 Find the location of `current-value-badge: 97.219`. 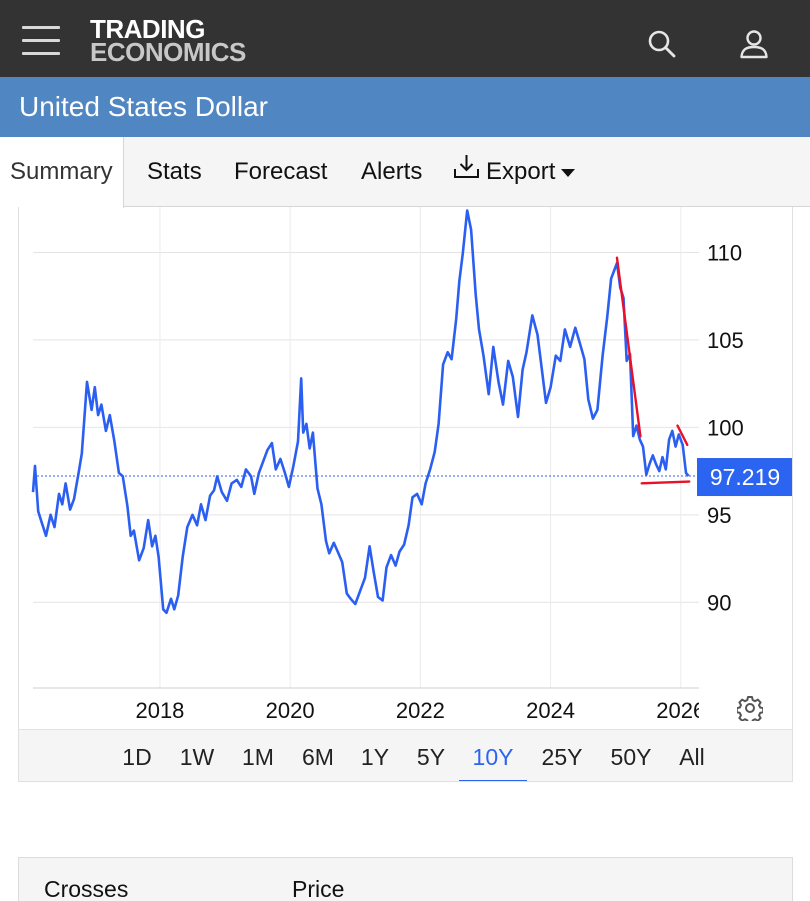

current-value-badge: 97.219 is located at coordinates (744, 477).